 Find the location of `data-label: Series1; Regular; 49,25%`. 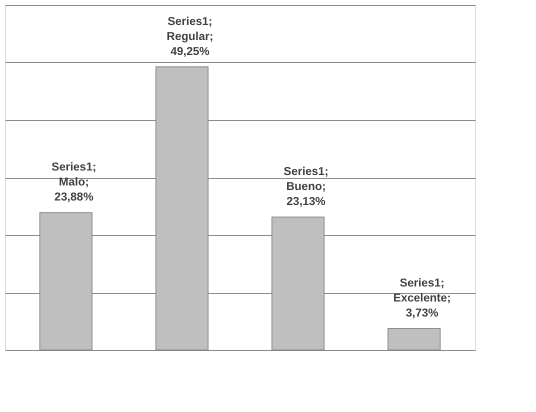

data-label: Series1; Regular; 49,25% is located at coordinates (190, 37).